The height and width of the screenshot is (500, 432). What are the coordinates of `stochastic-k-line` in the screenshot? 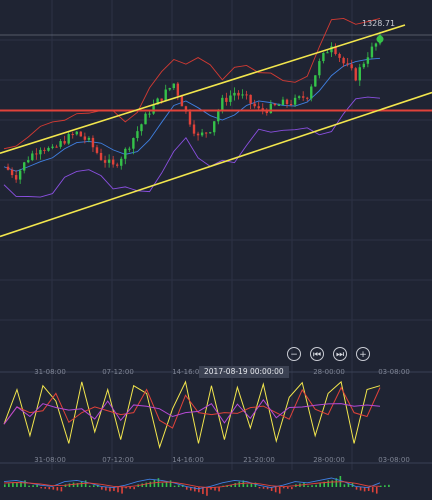 It's located at (192, 415).